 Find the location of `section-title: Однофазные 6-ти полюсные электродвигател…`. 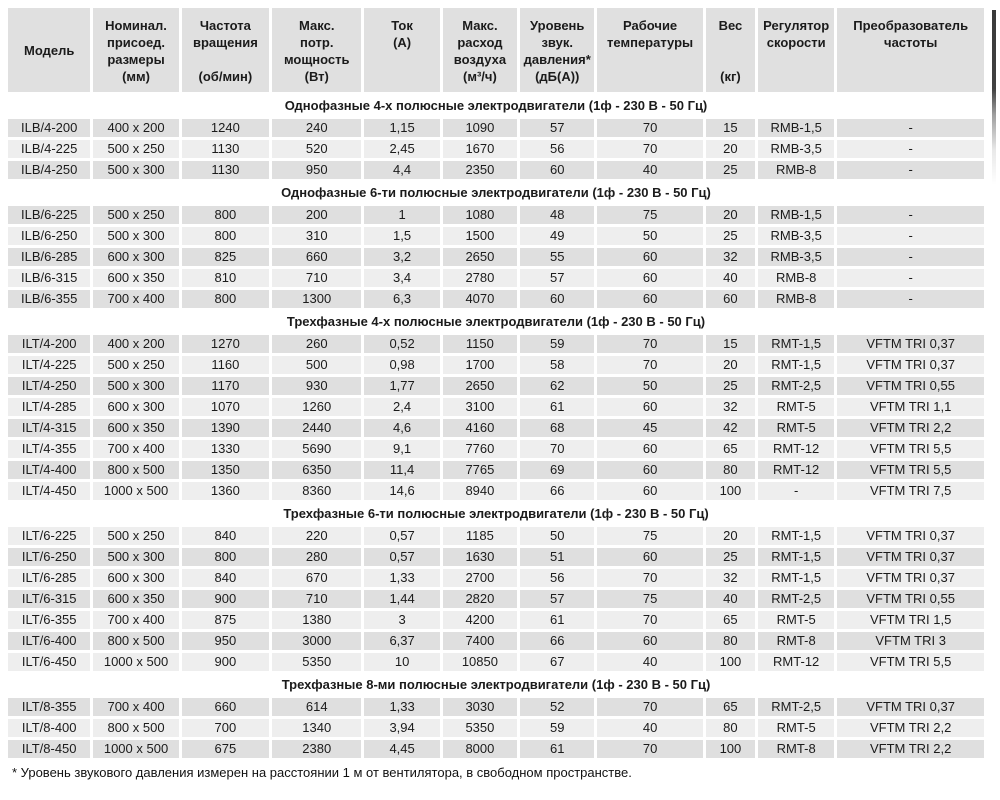

section-title: Однофазные 6-ти полюсные электродвигател… is located at coordinates (496, 192).